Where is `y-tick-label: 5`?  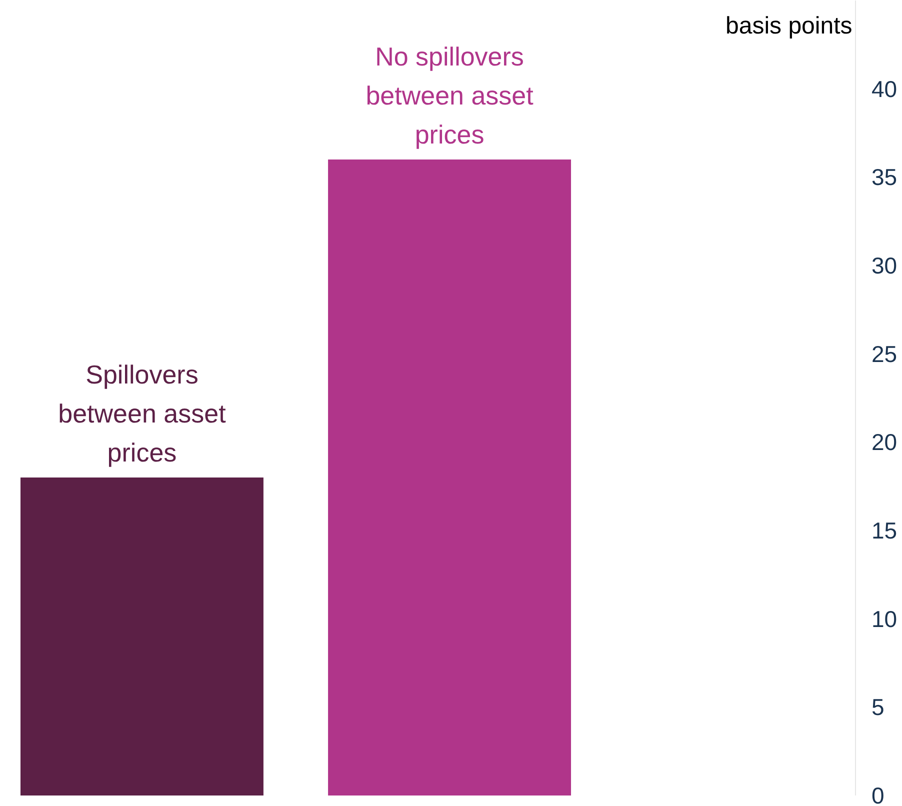
y-tick-label: 5 is located at coordinates (878, 707).